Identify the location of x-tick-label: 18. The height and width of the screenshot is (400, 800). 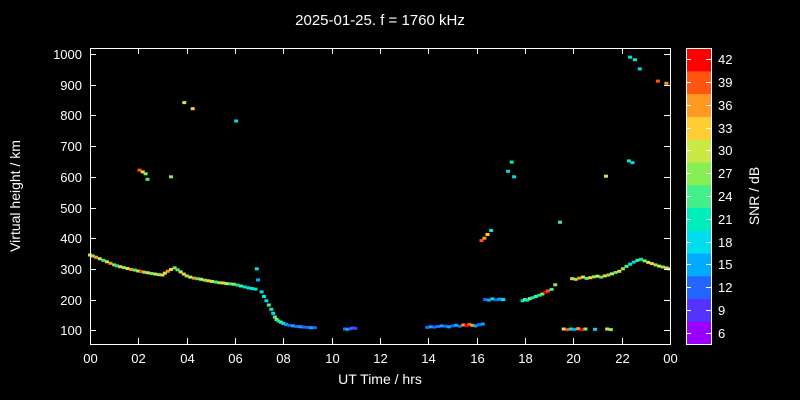
(525, 358).